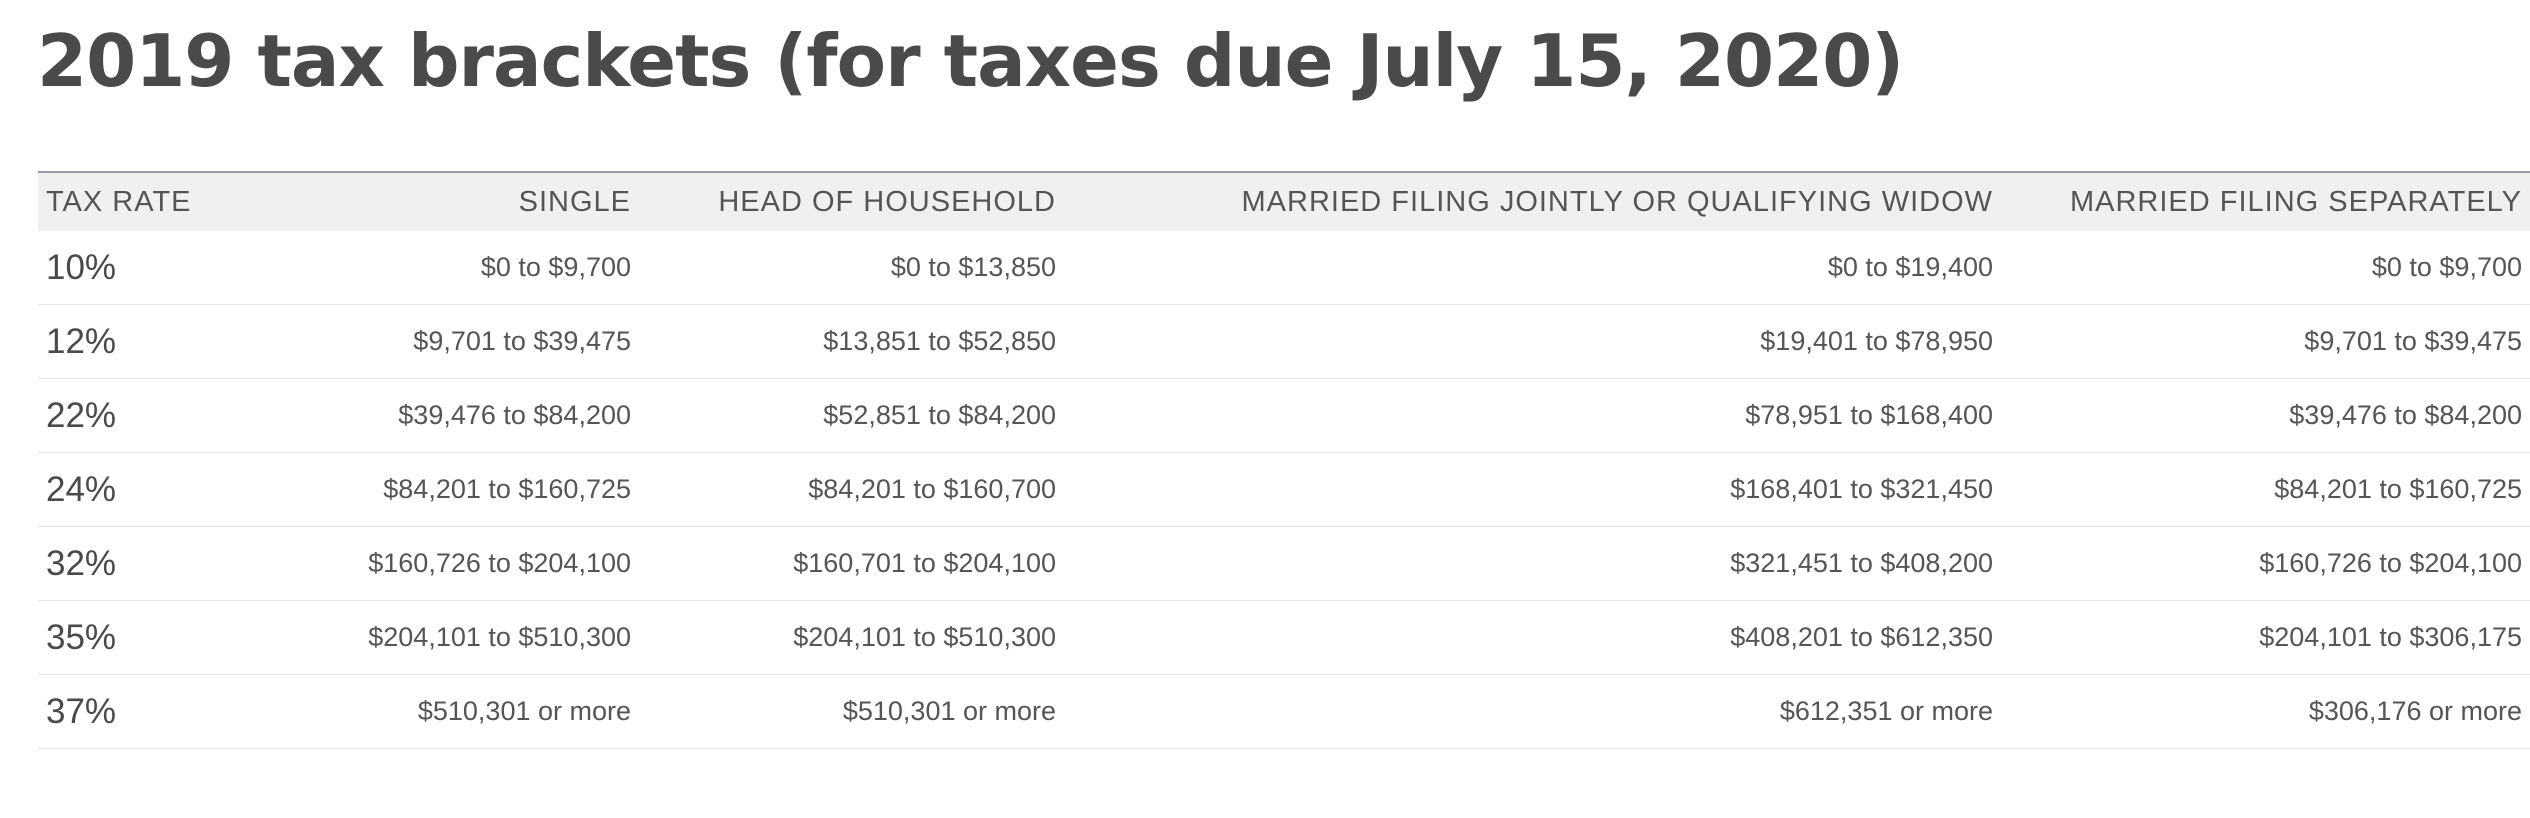  What do you see at coordinates (1532, 489) in the screenshot?
I see `married-jointly-bracket-cell: $168,401 to $321,450` at bounding box center [1532, 489].